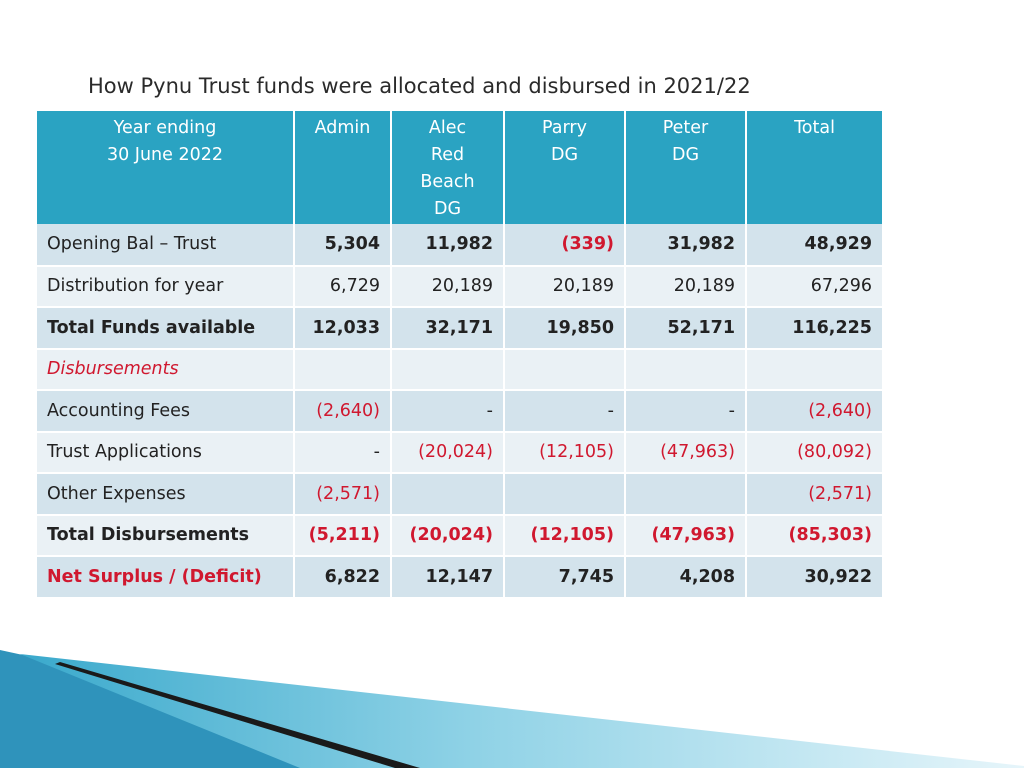  What do you see at coordinates (166, 535) in the screenshot?
I see `row-label: Total Disbursements` at bounding box center [166, 535].